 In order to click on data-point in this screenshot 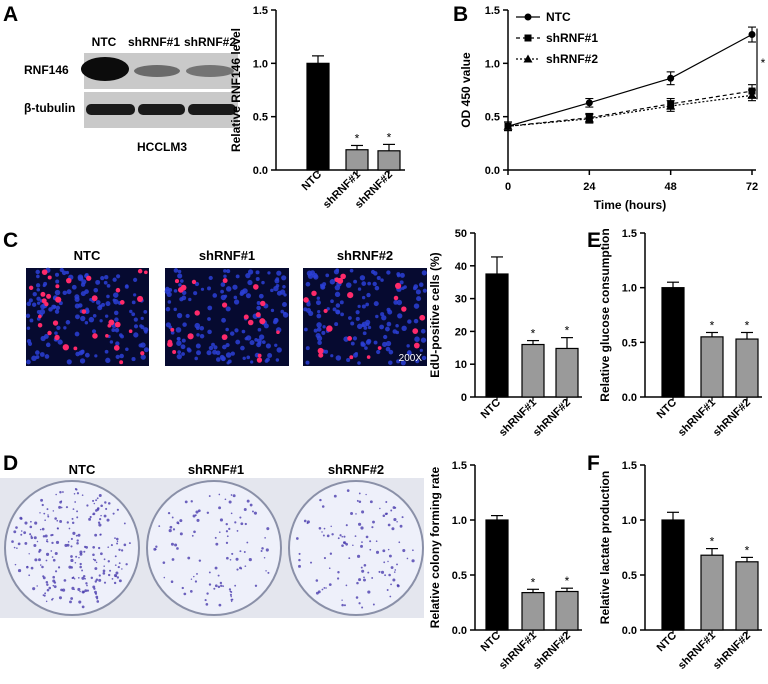, I will do `click(528, 58)`.